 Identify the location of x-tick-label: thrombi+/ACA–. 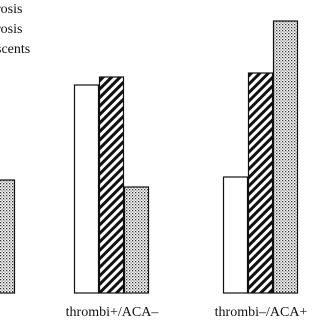
(113, 312).